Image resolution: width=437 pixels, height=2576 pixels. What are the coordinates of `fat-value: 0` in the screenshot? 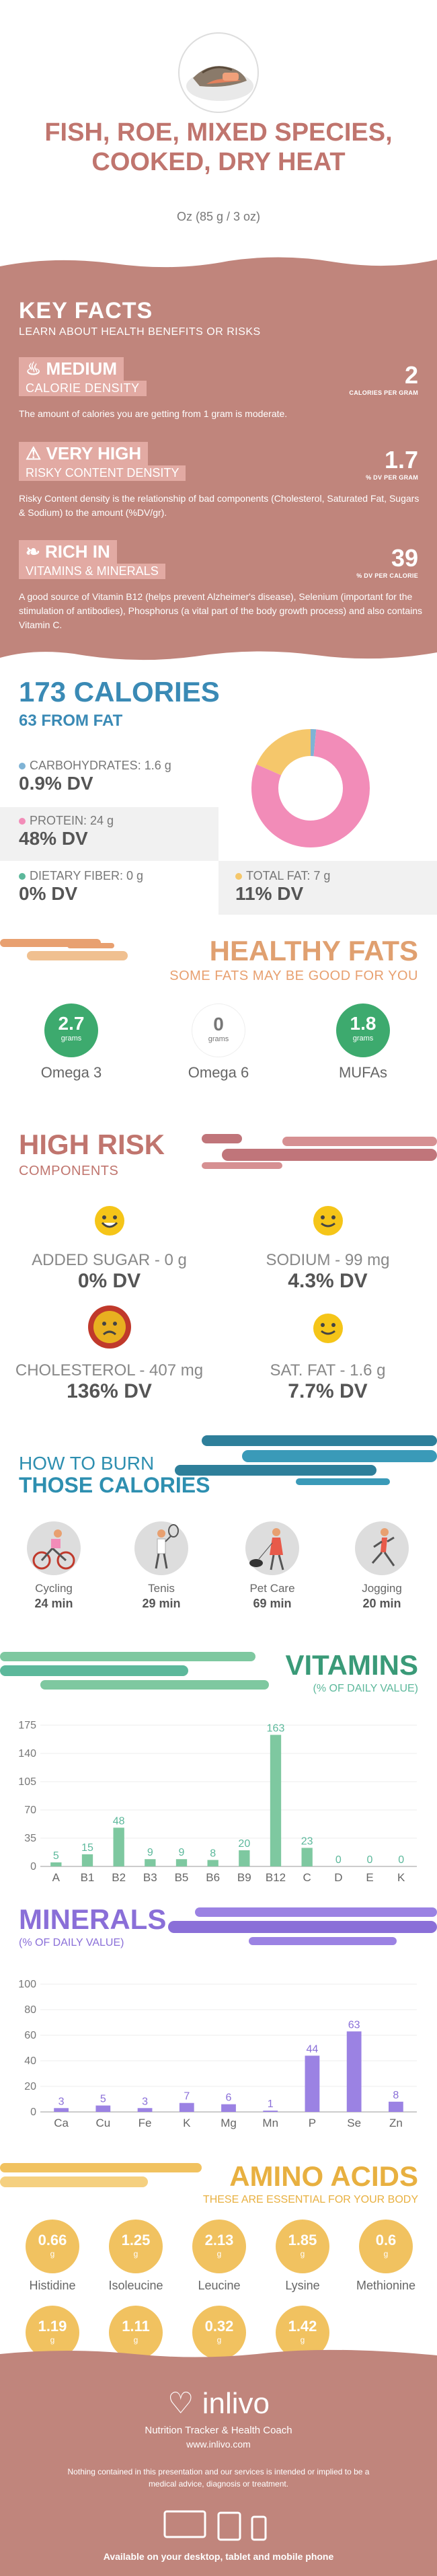 It's located at (218, 1024).